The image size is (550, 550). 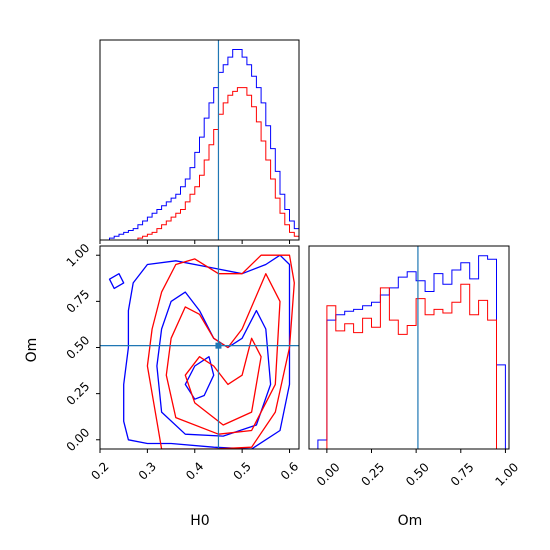 I want to click on om-ytick-label-1: 0.25, so click(x=78, y=393).